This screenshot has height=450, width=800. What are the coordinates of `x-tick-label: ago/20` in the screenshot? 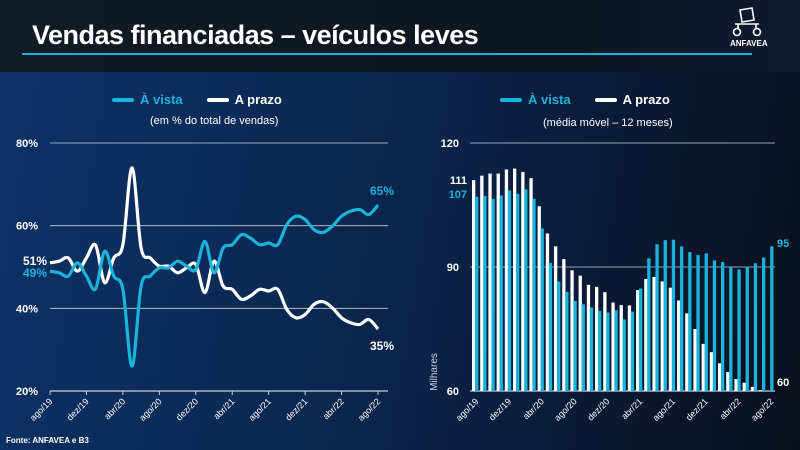 It's located at (565, 409).